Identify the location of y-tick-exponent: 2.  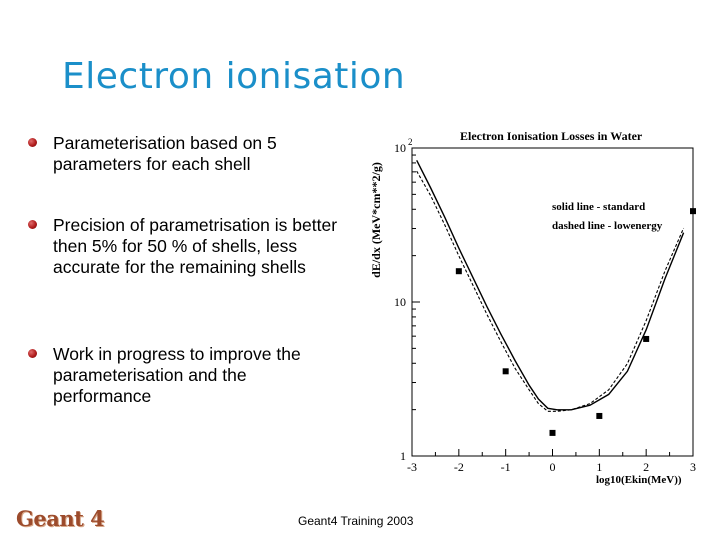
(410, 142).